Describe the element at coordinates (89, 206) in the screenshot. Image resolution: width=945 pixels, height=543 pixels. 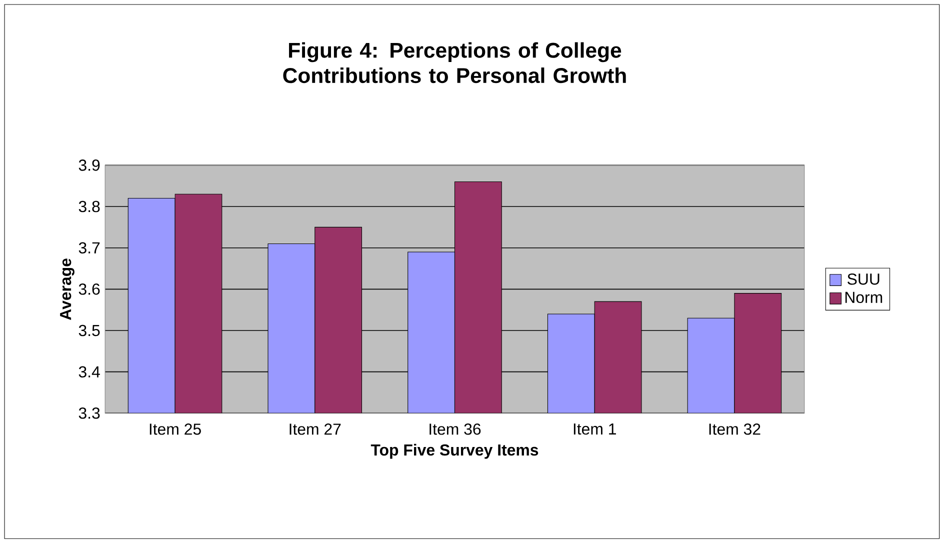
I see `y-tick-label: 3.8` at that location.